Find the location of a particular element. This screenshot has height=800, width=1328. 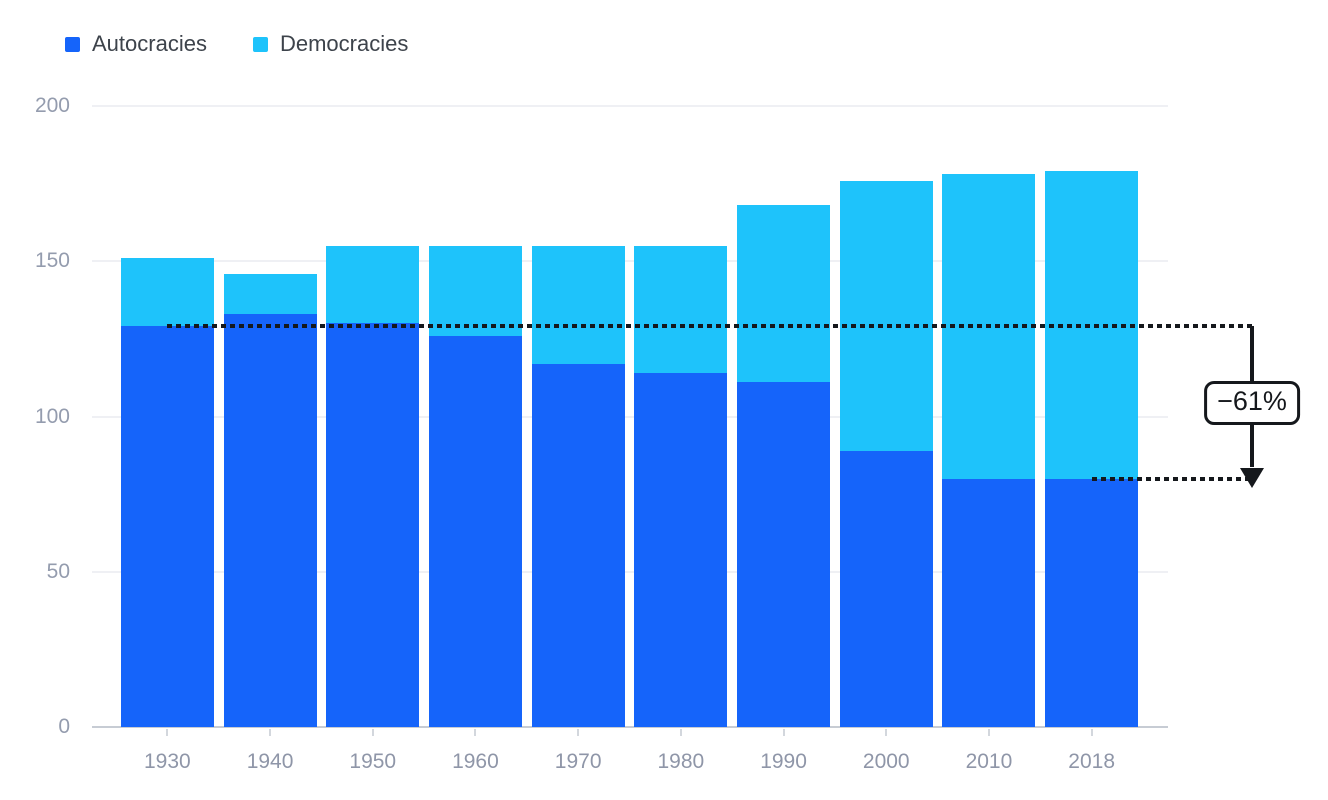

legend: Autocracies Democracies is located at coordinates (236, 44).